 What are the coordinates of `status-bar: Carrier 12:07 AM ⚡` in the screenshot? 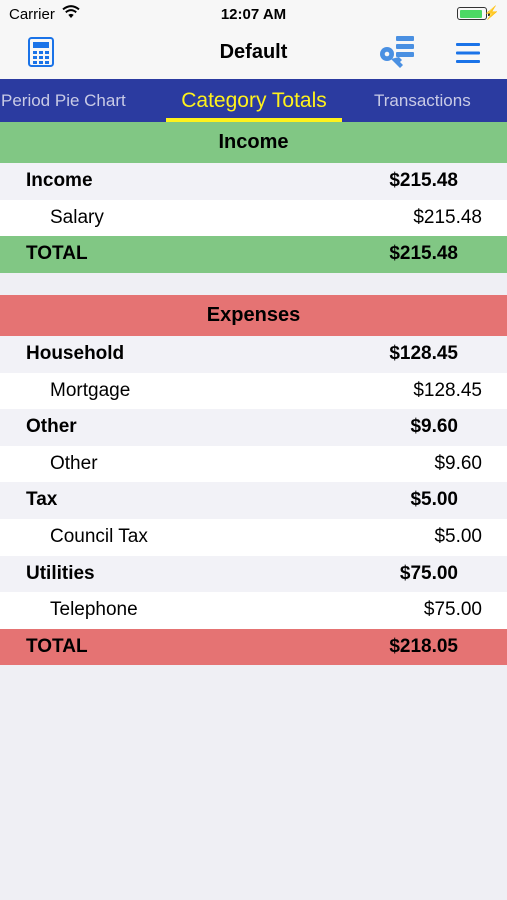 It's located at (253, 14).